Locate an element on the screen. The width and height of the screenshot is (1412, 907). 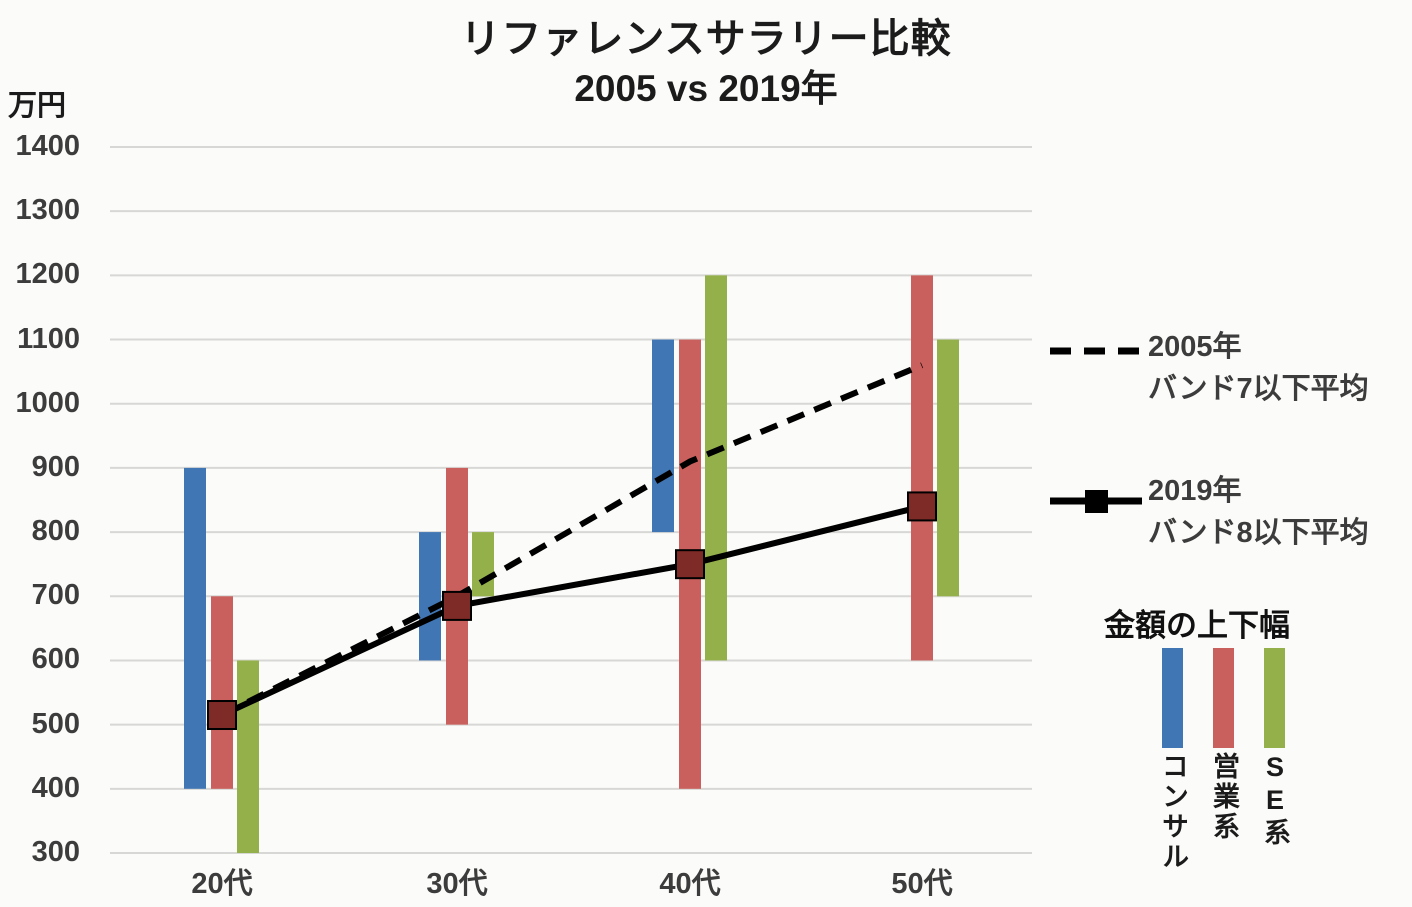
y-tick-label: 900 is located at coordinates (55, 466).